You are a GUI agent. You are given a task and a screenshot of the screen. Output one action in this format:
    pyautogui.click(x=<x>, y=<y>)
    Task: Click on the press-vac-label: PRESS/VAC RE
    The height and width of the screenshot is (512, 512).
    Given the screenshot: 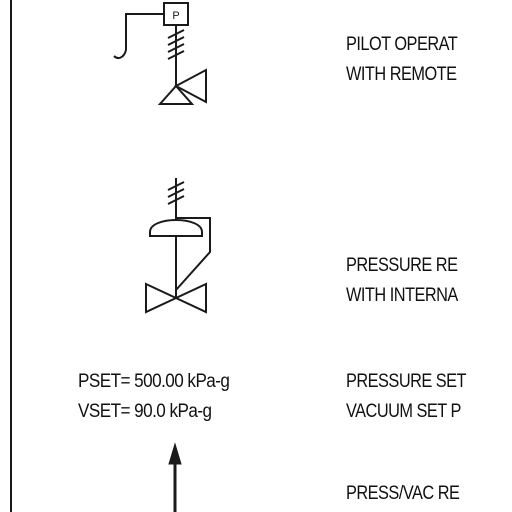 What is the action you would take?
    pyautogui.click(x=403, y=494)
    